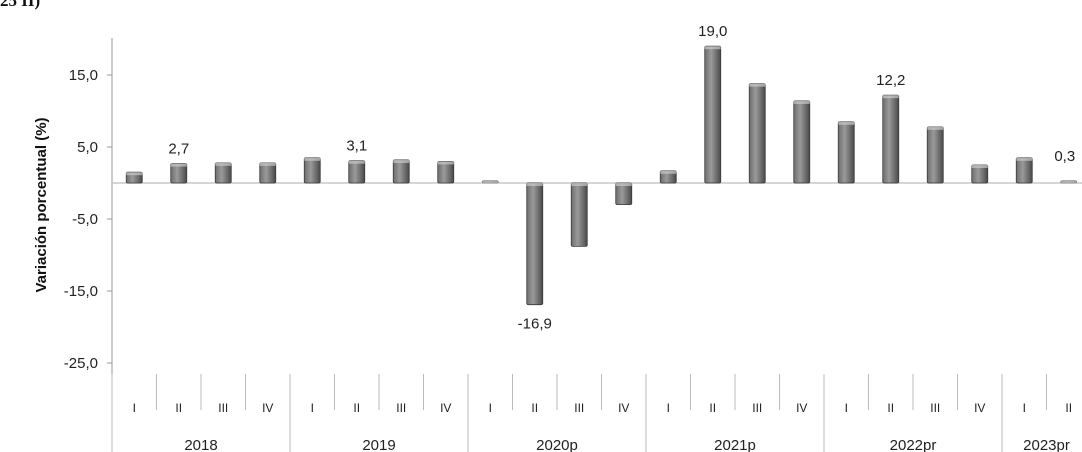  What do you see at coordinates (534, 184) in the screenshot?
I see `bar-cap-q10` at bounding box center [534, 184].